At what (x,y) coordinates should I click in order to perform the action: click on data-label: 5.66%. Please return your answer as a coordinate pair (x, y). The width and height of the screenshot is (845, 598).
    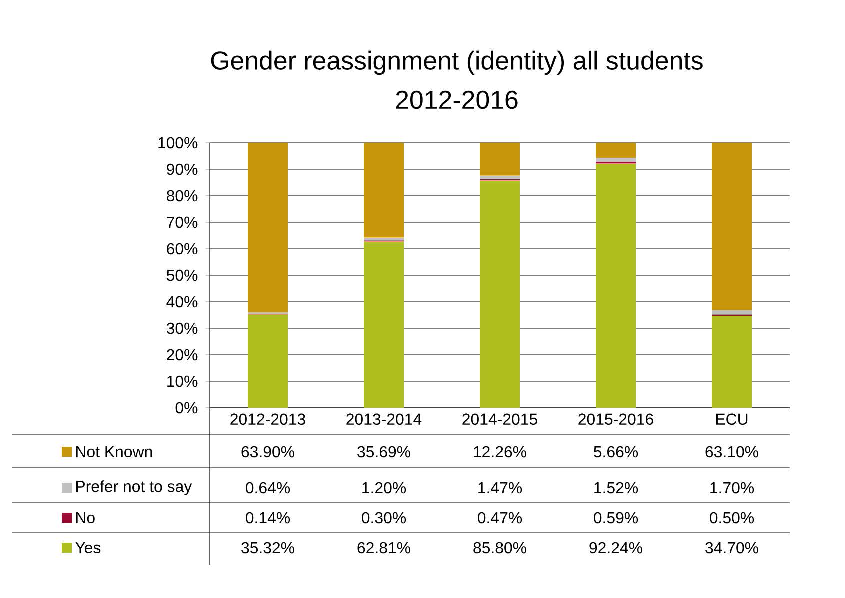
    Looking at the image, I should click on (616, 452).